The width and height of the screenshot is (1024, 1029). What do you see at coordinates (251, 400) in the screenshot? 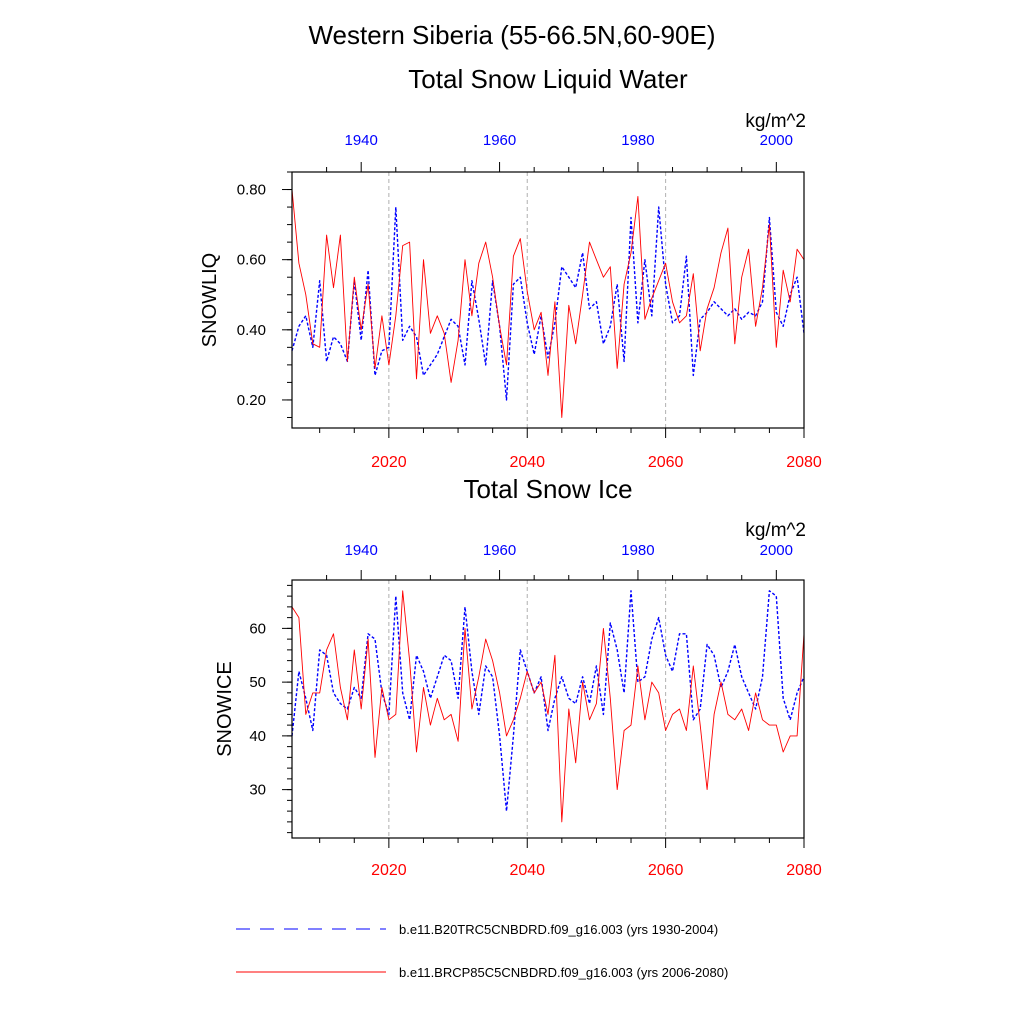
I see `y-tick-label: 0.20` at bounding box center [251, 400].